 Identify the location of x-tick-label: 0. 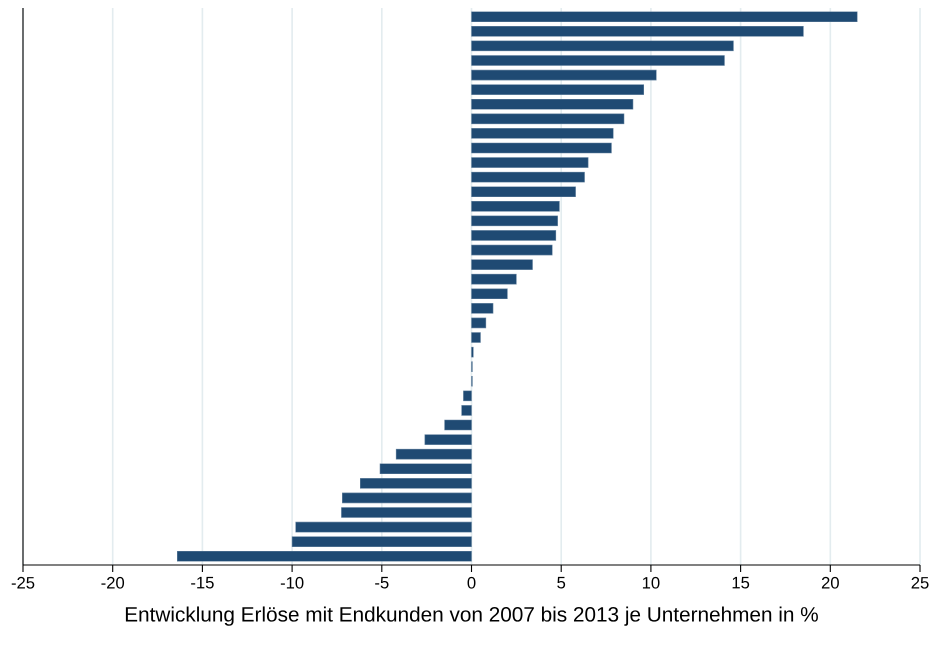
(472, 582).